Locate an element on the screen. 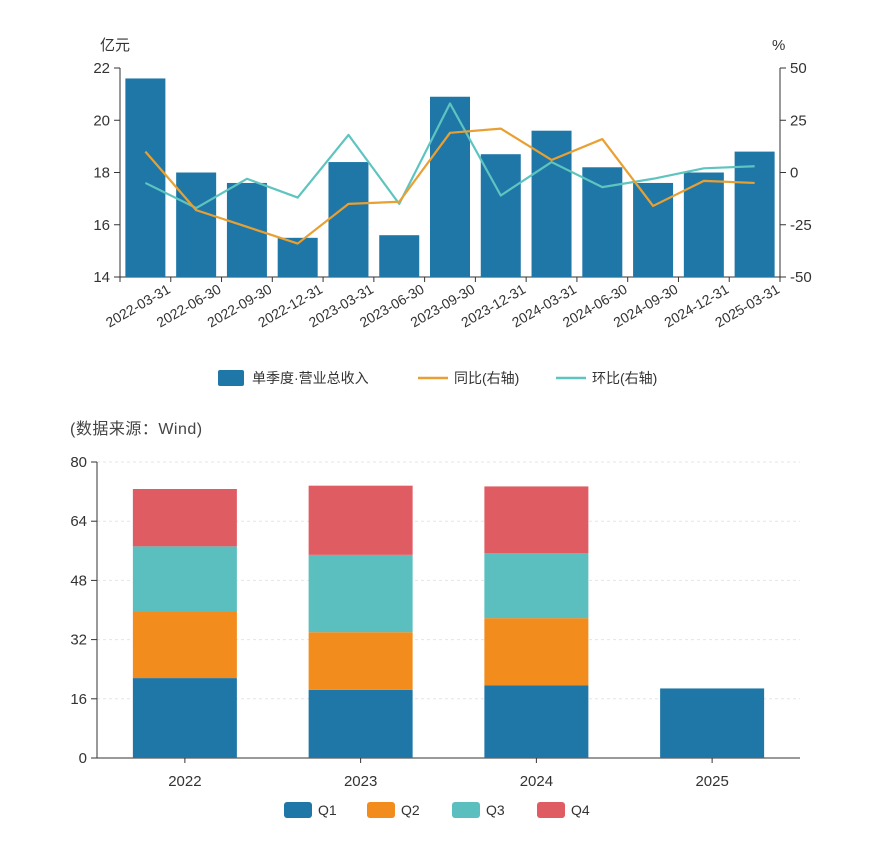 This screenshot has width=882, height=858. legend-swatch-revenue is located at coordinates (231, 378).